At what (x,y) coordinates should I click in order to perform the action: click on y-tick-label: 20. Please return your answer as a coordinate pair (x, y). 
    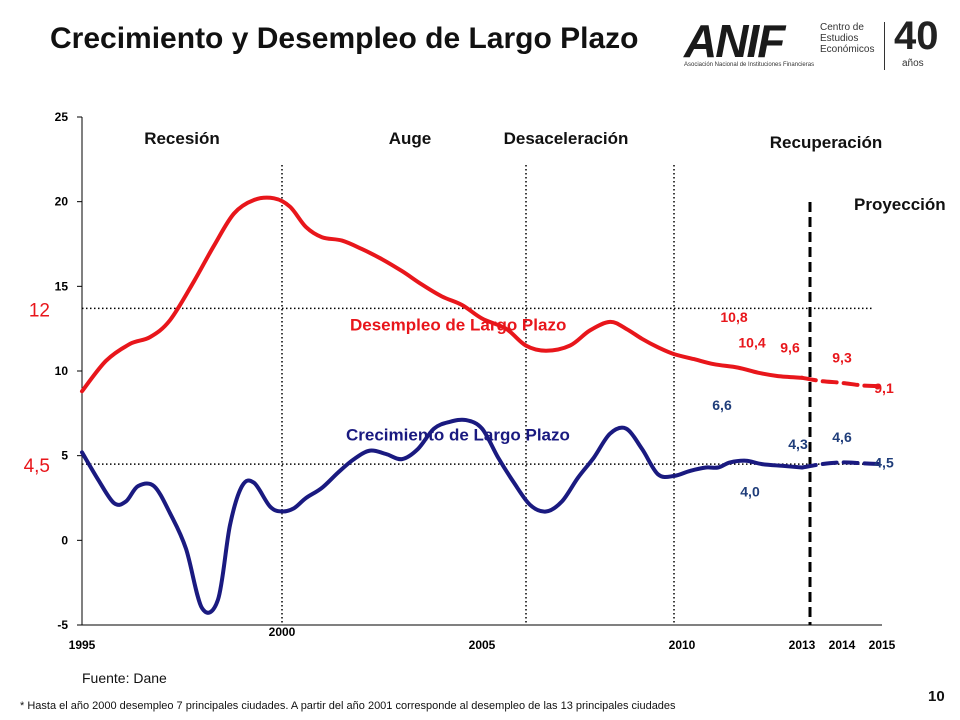
    Looking at the image, I should click on (62, 202).